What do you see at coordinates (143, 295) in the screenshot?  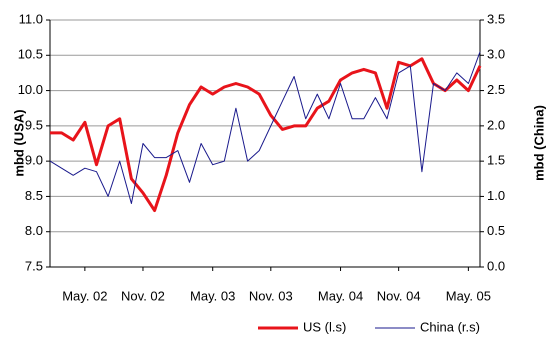 I see `x-tick-label: Nov. 02` at bounding box center [143, 295].